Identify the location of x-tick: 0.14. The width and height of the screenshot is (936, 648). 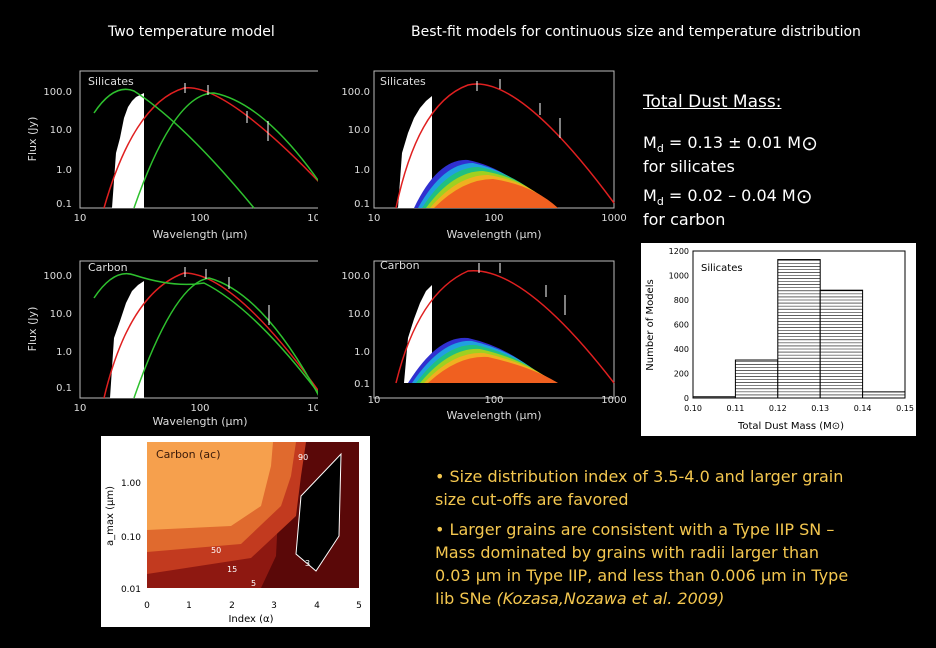
(863, 408).